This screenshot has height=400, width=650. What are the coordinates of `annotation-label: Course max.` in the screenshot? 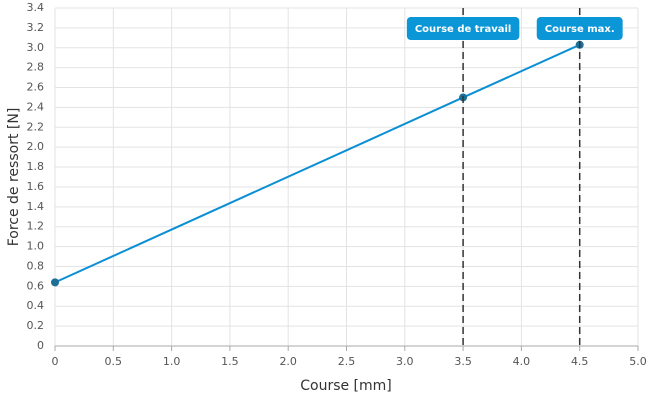 It's located at (580, 29).